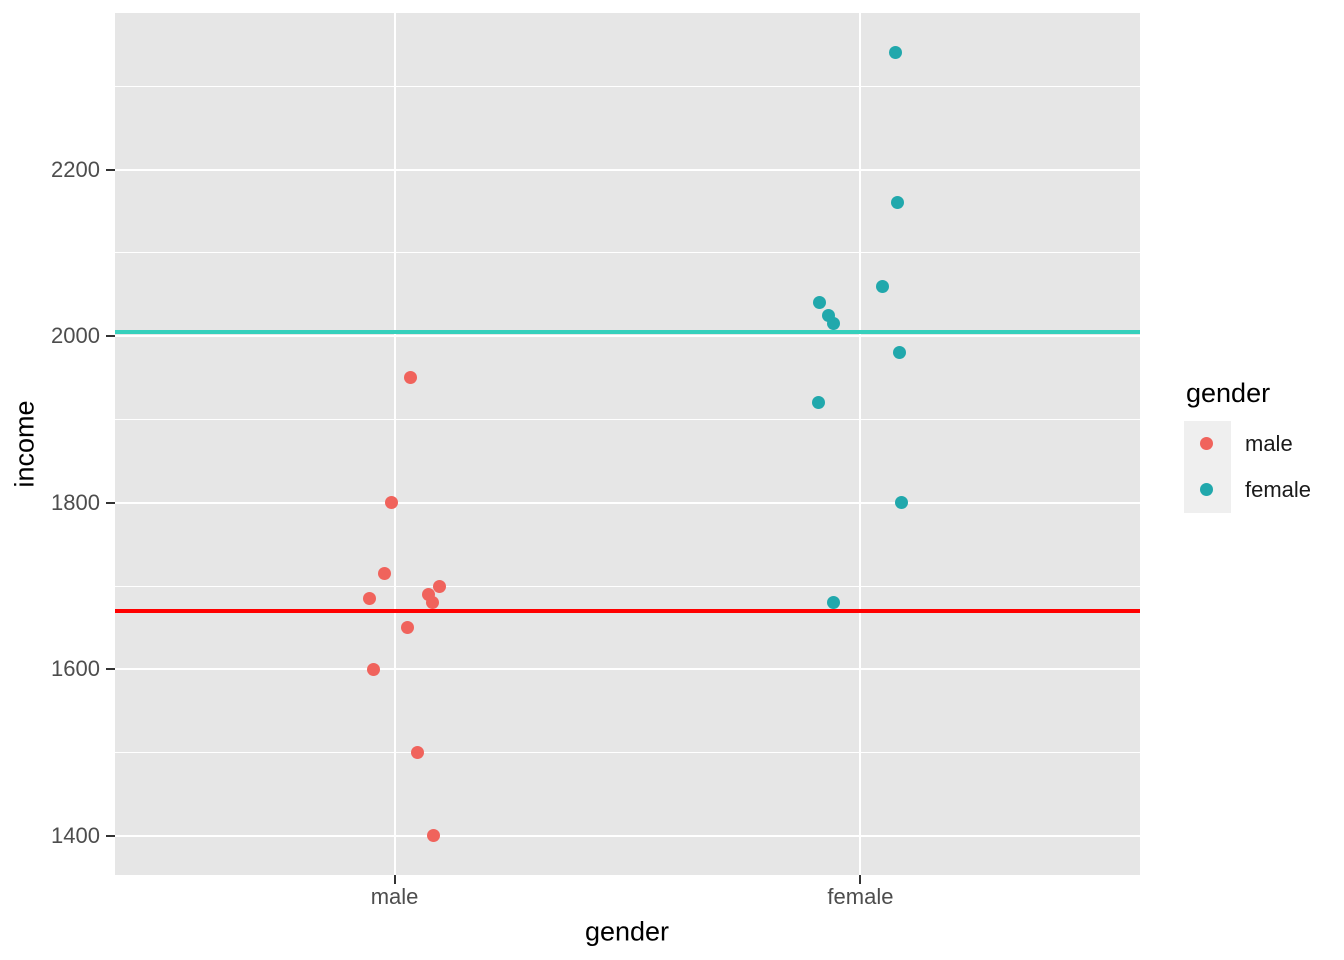  I want to click on y-tick-label: 1400, so click(75, 835).